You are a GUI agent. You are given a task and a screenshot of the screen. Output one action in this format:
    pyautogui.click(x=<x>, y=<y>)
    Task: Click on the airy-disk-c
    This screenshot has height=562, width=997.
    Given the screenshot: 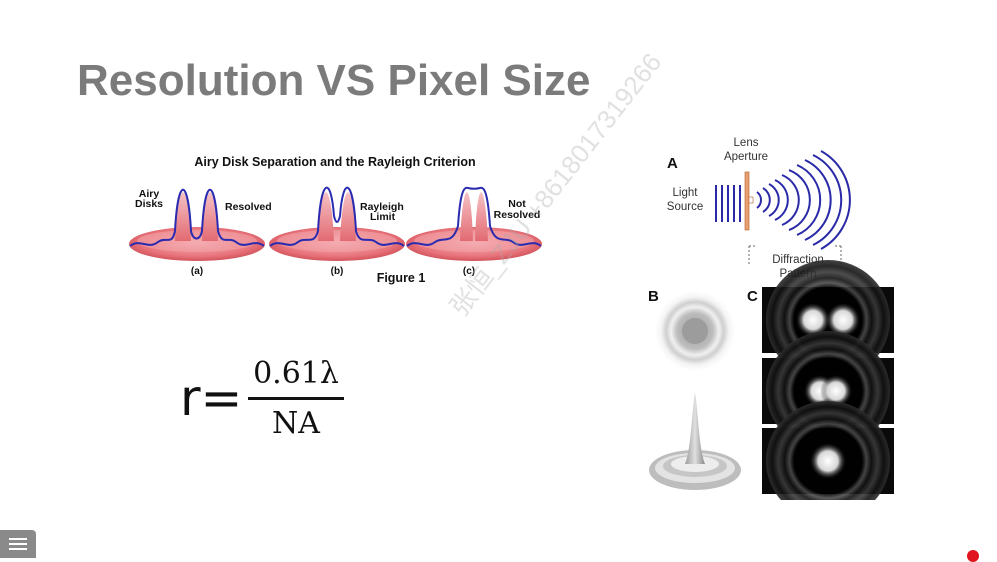 What is the action you would take?
    pyautogui.click(x=474, y=223)
    